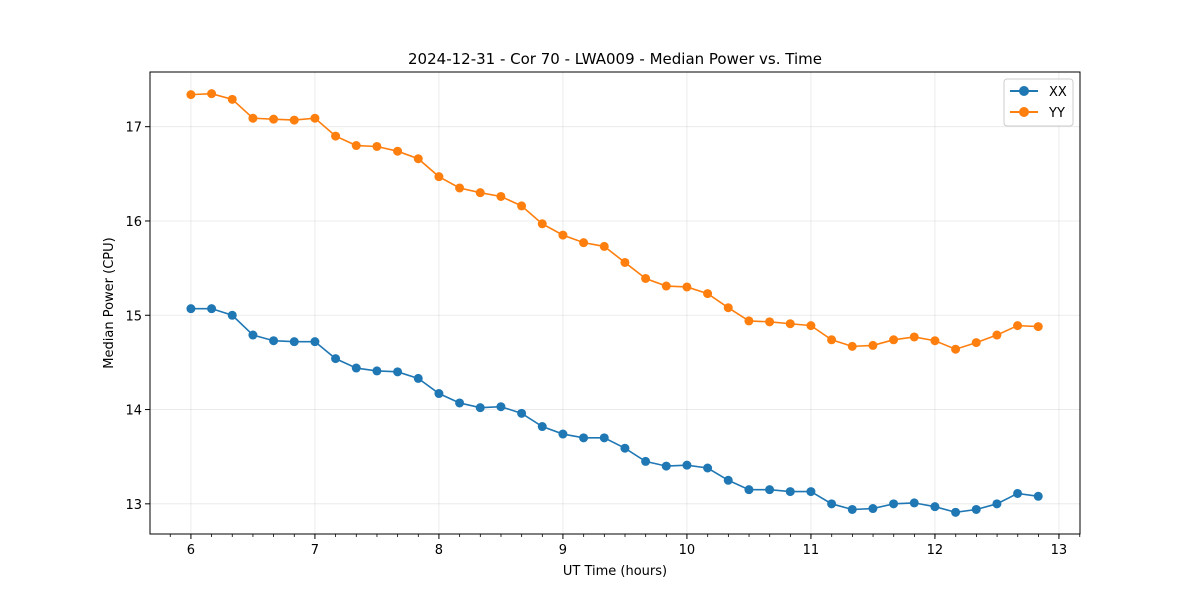 The height and width of the screenshot is (600, 1200). Describe the element at coordinates (811, 550) in the screenshot. I see `x-tick-label: 11` at that location.